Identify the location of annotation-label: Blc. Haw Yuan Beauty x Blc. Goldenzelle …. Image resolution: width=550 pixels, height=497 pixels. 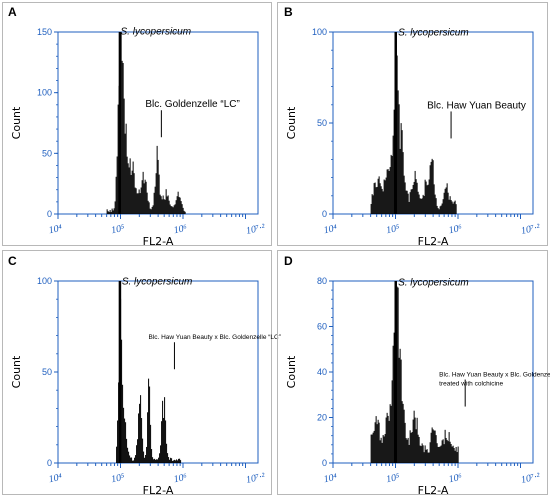
(214, 337).